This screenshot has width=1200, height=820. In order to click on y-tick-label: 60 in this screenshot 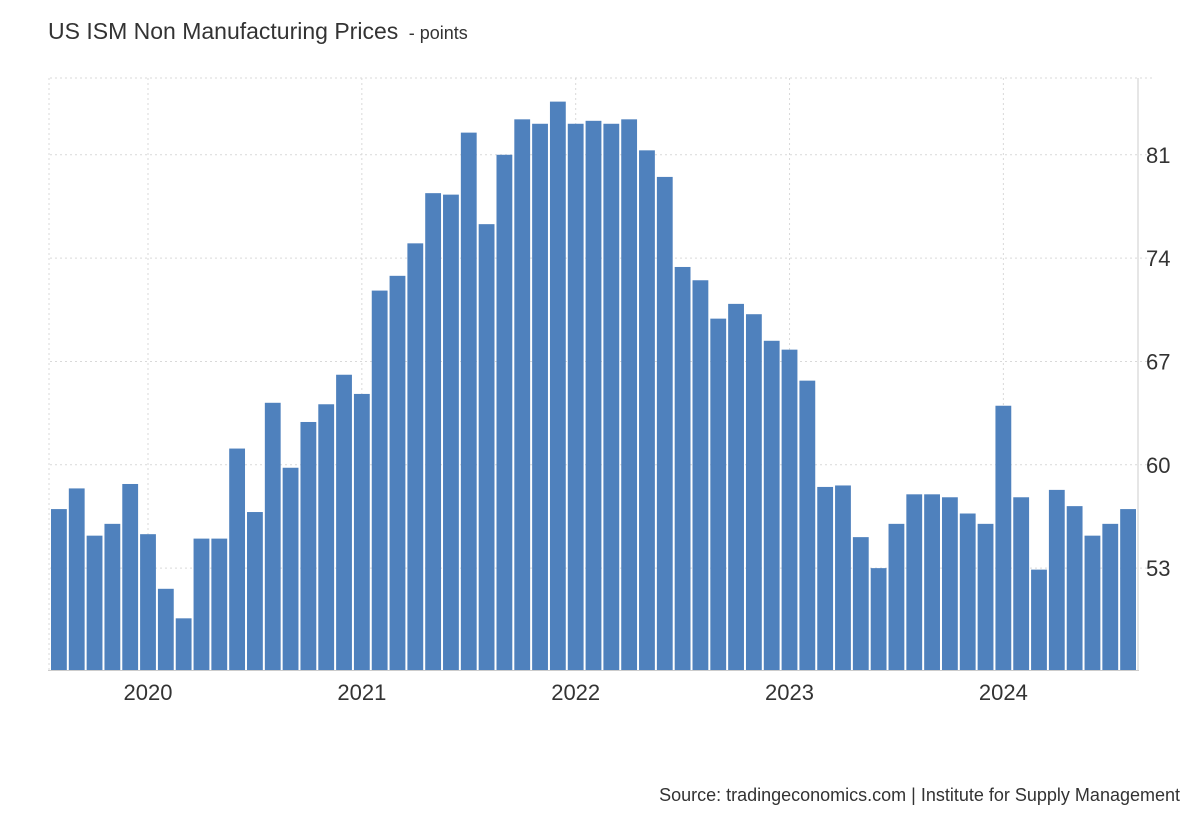, I will do `click(1158, 465)`.